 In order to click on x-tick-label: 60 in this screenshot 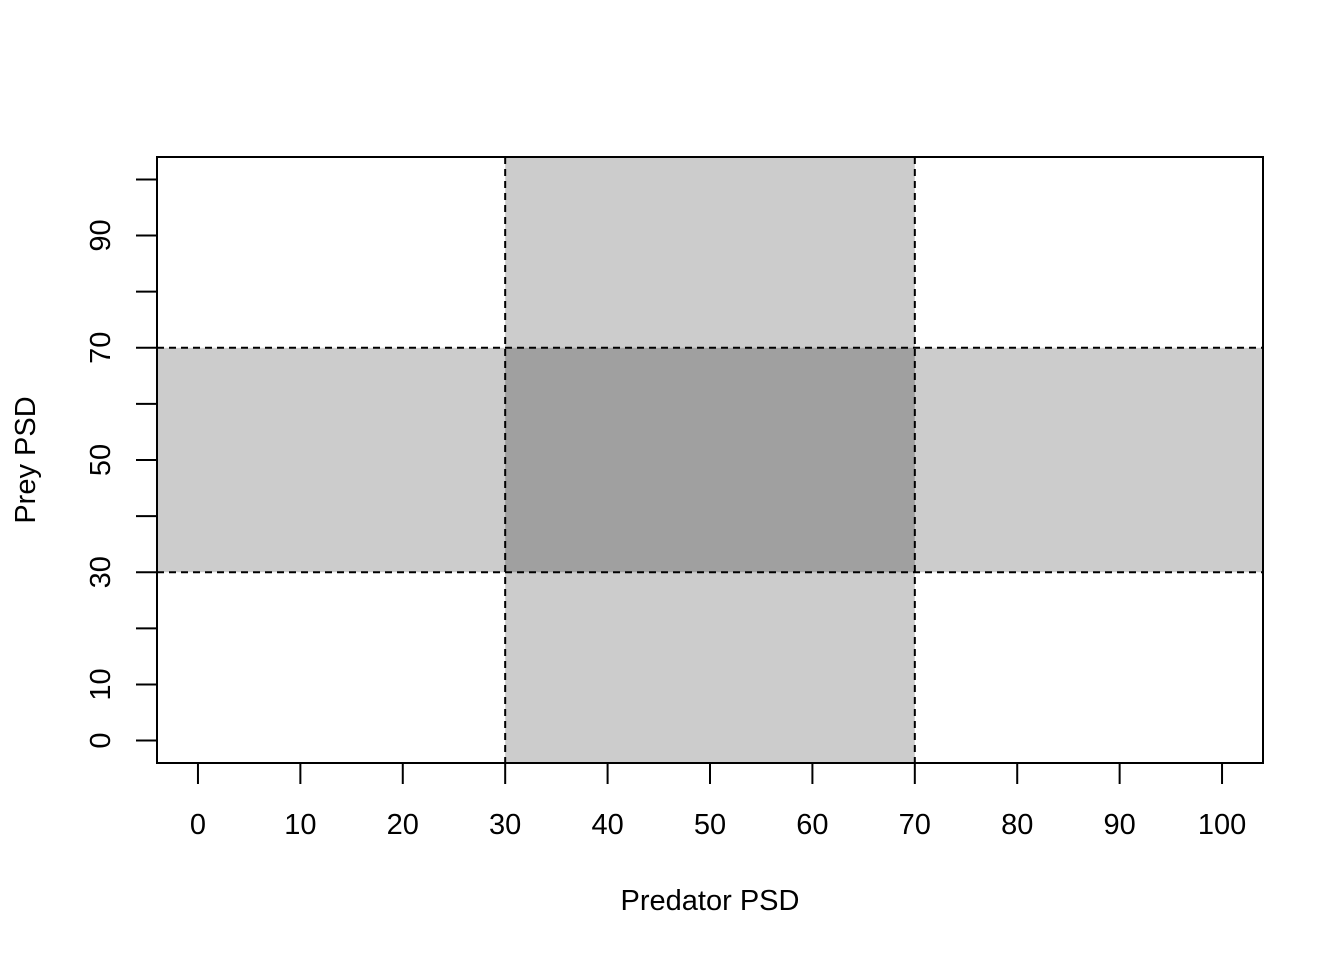, I will do `click(812, 825)`.